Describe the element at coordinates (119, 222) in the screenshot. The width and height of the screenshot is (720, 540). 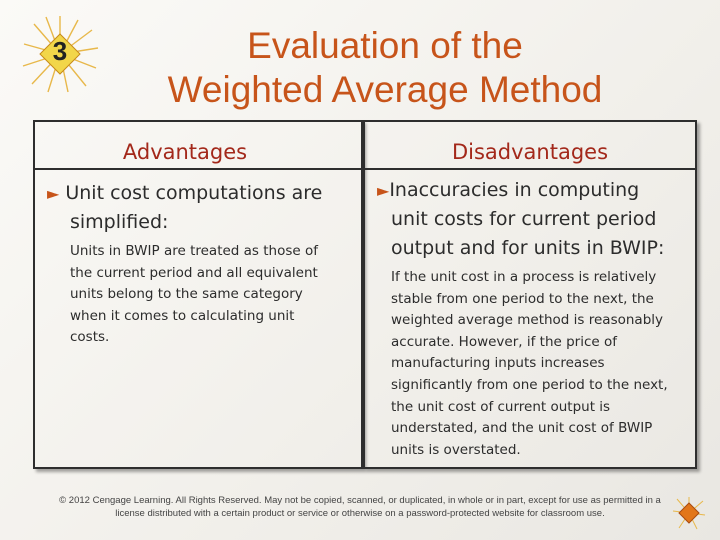
I see `advantages-bullet-line-2: simplified:` at that location.